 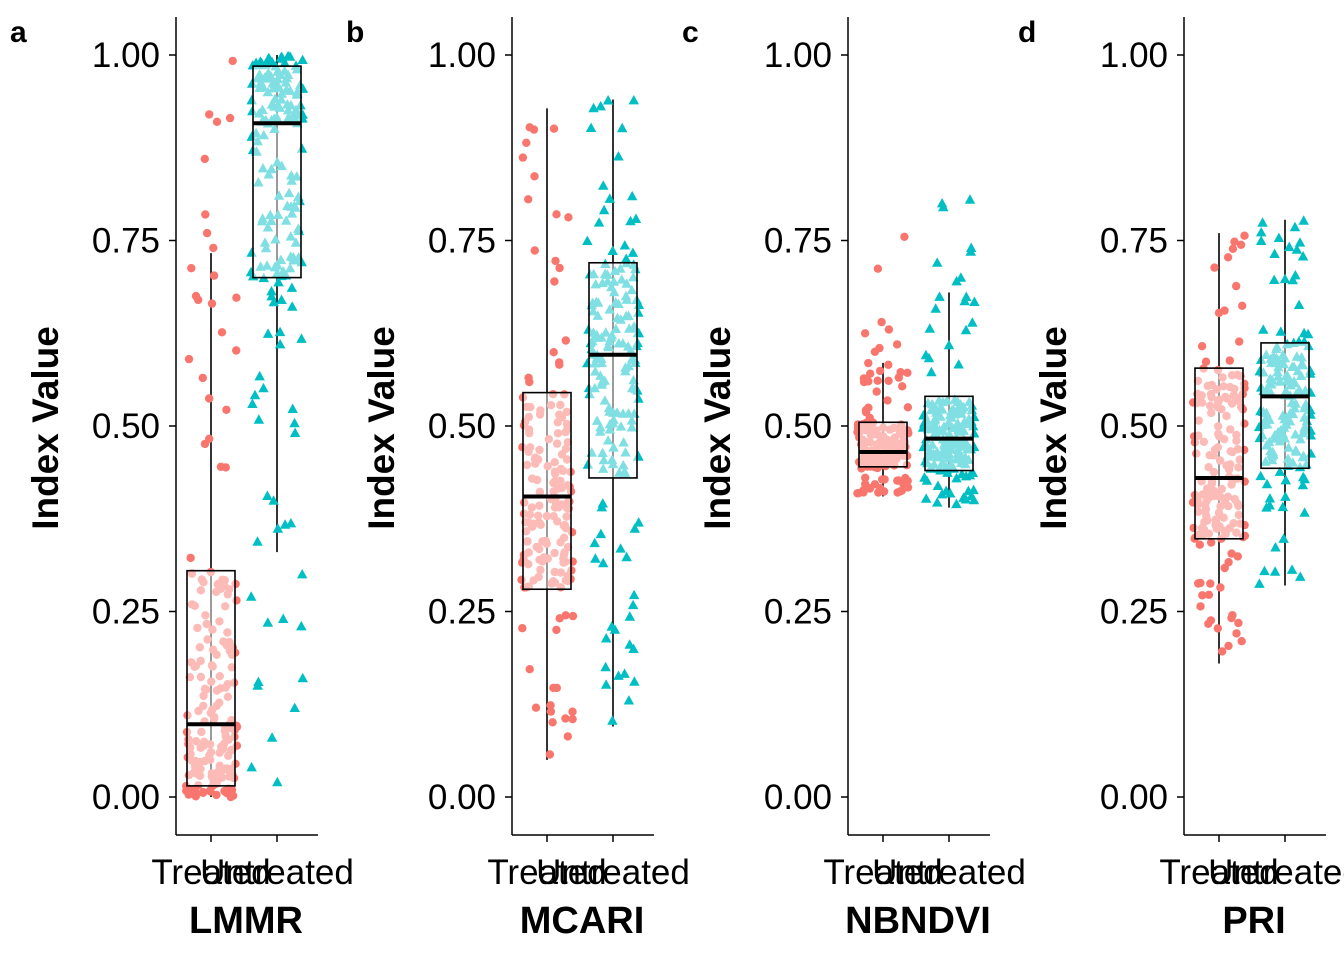 I want to click on y-tick-label: 0.50, so click(x=798, y=426).